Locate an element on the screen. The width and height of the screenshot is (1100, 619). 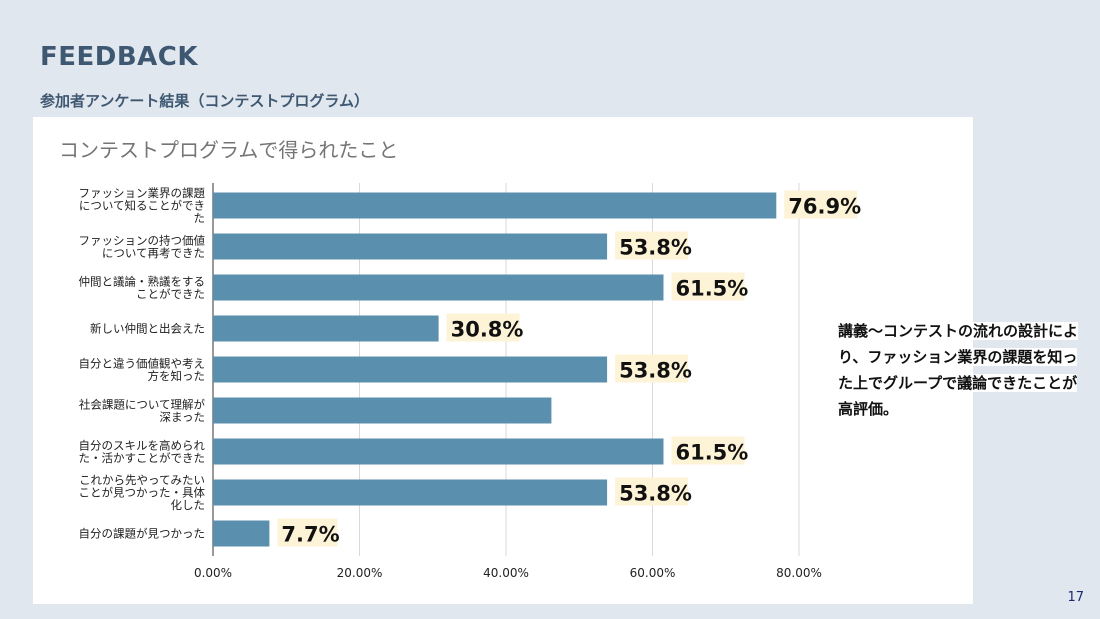
x-tick-label: 20.00% is located at coordinates (360, 573).